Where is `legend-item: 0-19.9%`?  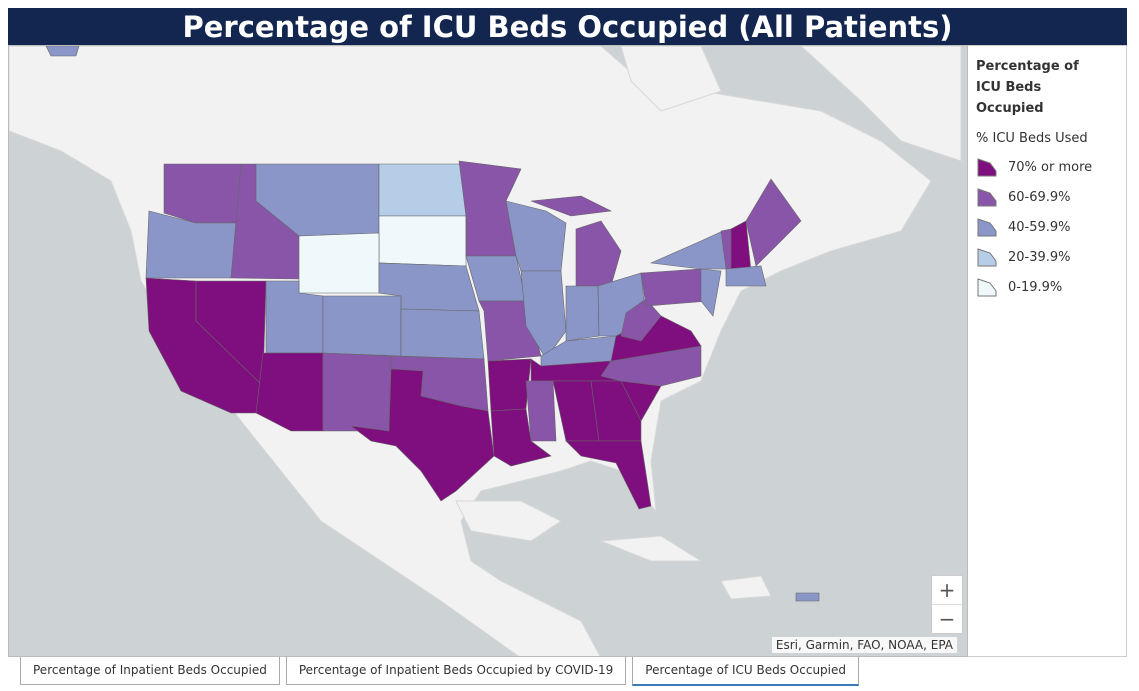
legend-item: 0-19.9% is located at coordinates (1047, 287).